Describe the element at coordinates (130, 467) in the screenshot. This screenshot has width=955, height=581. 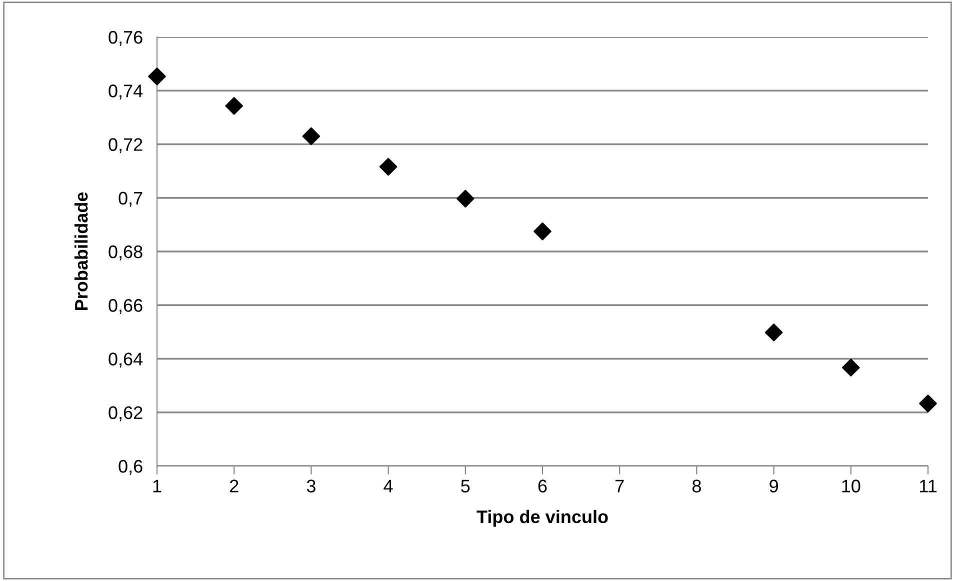
I see `y-tick-label: 0,6` at that location.